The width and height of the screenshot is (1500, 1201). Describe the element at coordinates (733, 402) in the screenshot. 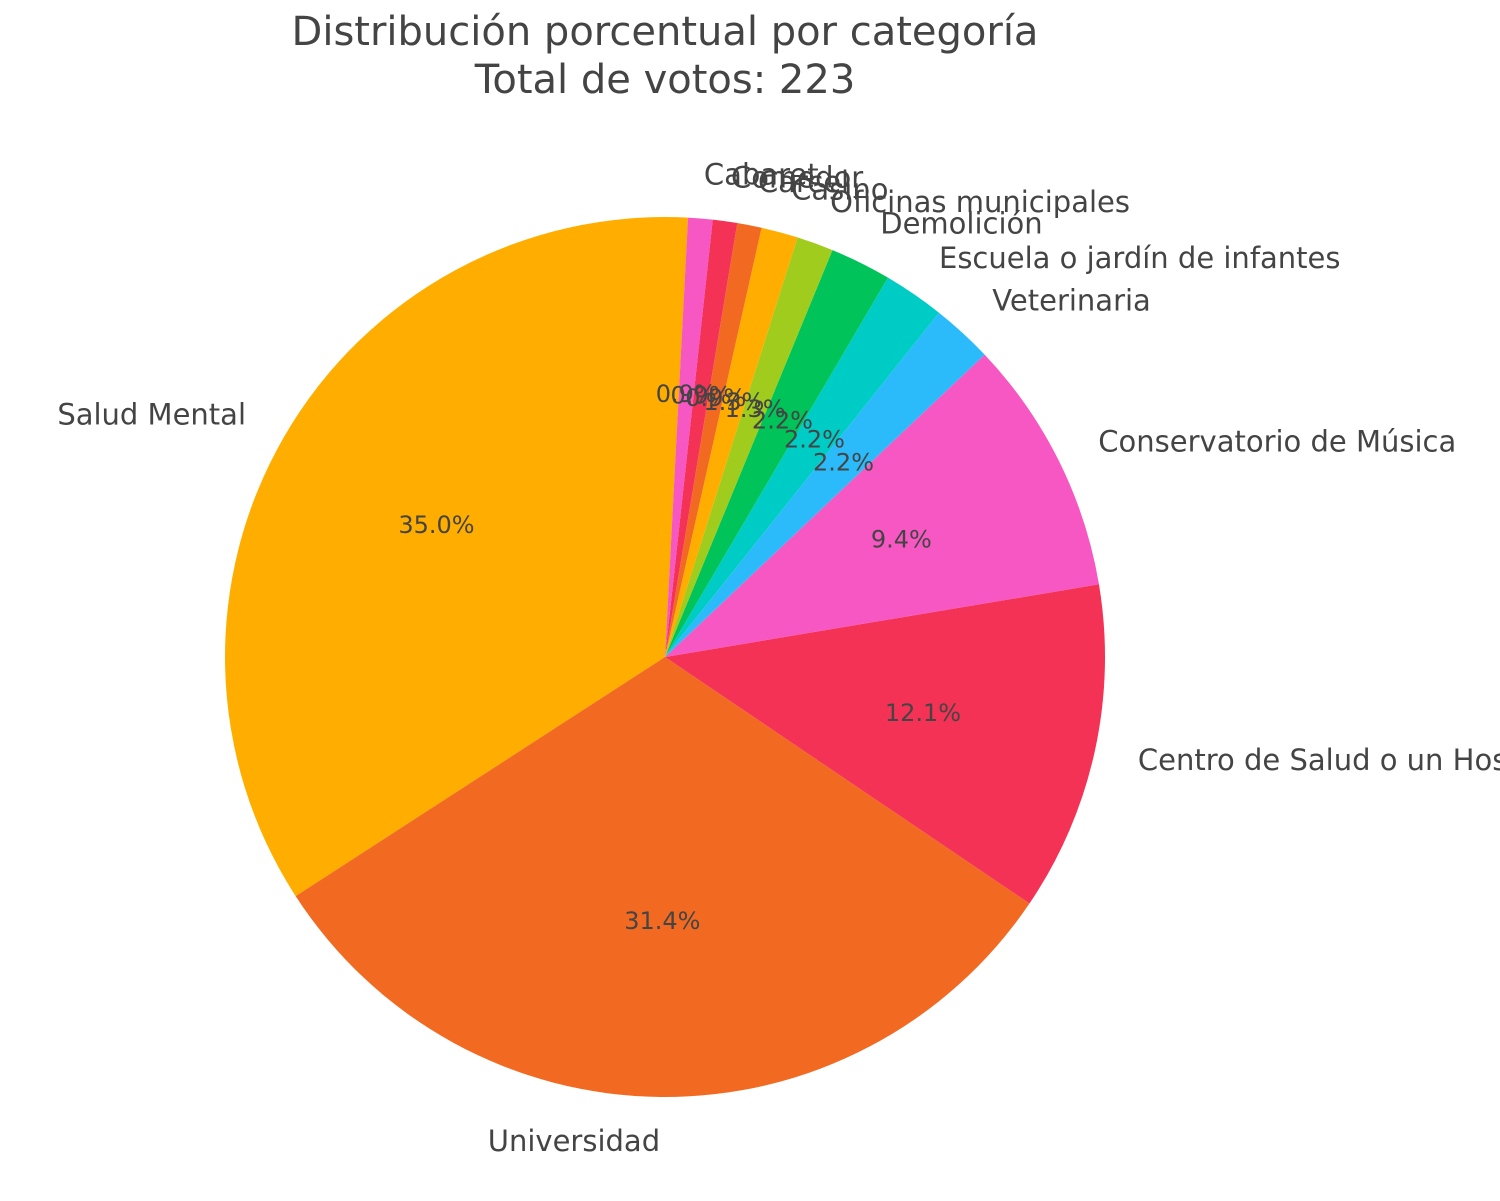

I see `pct-label-casino: 1.3%` at that location.